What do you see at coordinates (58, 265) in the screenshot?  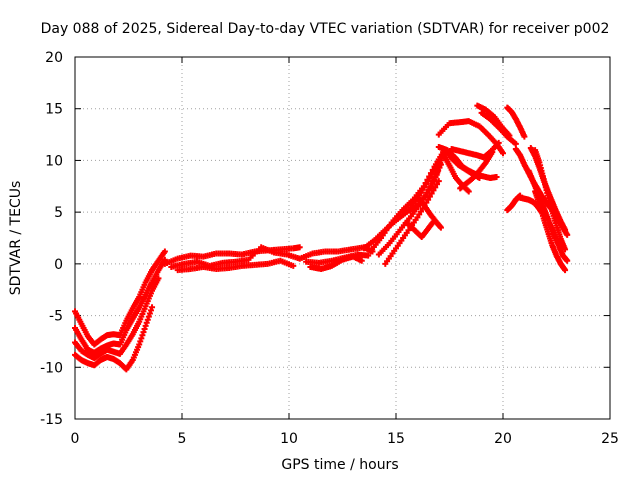 I see `y-tick-label: 0` at bounding box center [58, 265].